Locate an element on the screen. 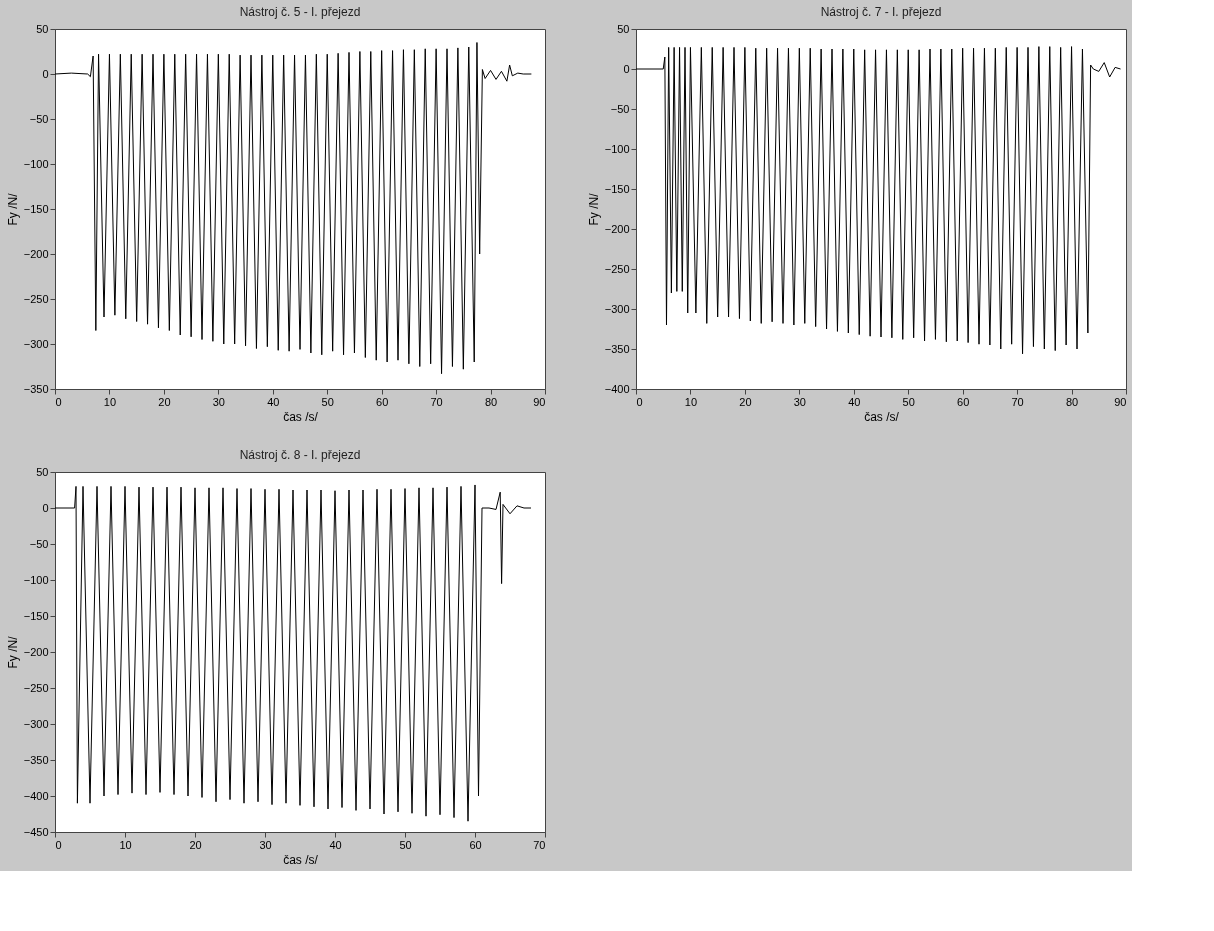  chart-title: Nástroj č. 7 - I. přejezd is located at coordinates (881, 12).